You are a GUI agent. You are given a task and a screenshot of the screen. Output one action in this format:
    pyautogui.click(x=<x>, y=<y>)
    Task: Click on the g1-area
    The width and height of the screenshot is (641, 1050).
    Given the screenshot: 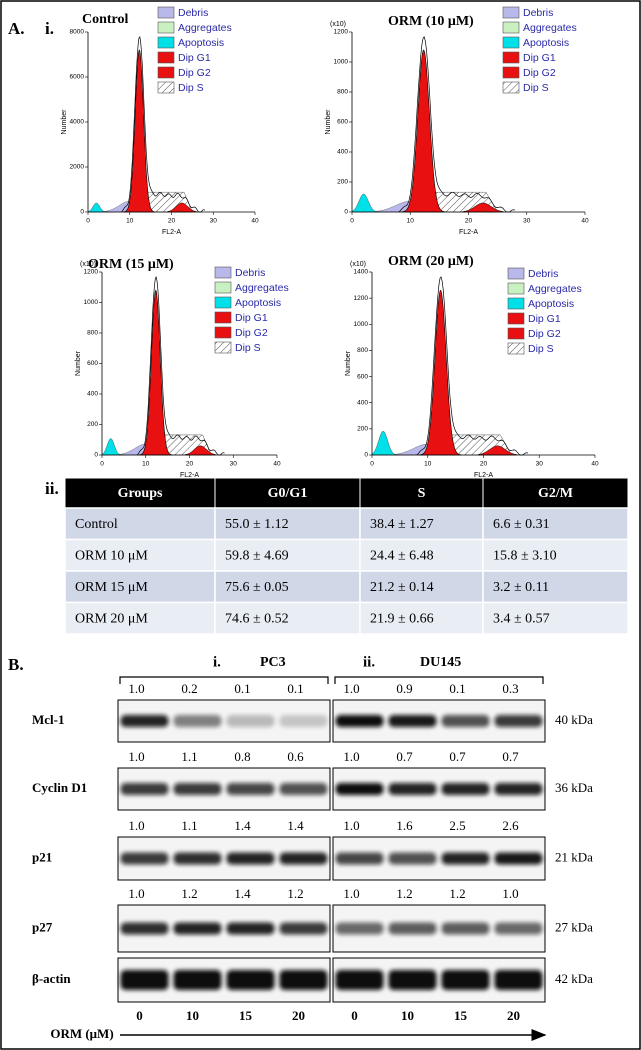 What is the action you would take?
    pyautogui.click(x=423, y=131)
    